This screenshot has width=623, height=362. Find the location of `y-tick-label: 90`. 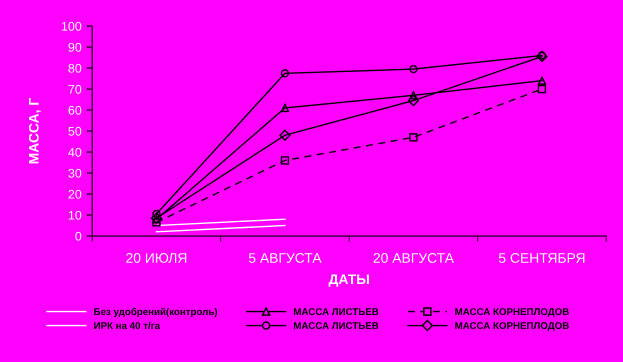

y-tick-label: 90 is located at coordinates (75, 47).